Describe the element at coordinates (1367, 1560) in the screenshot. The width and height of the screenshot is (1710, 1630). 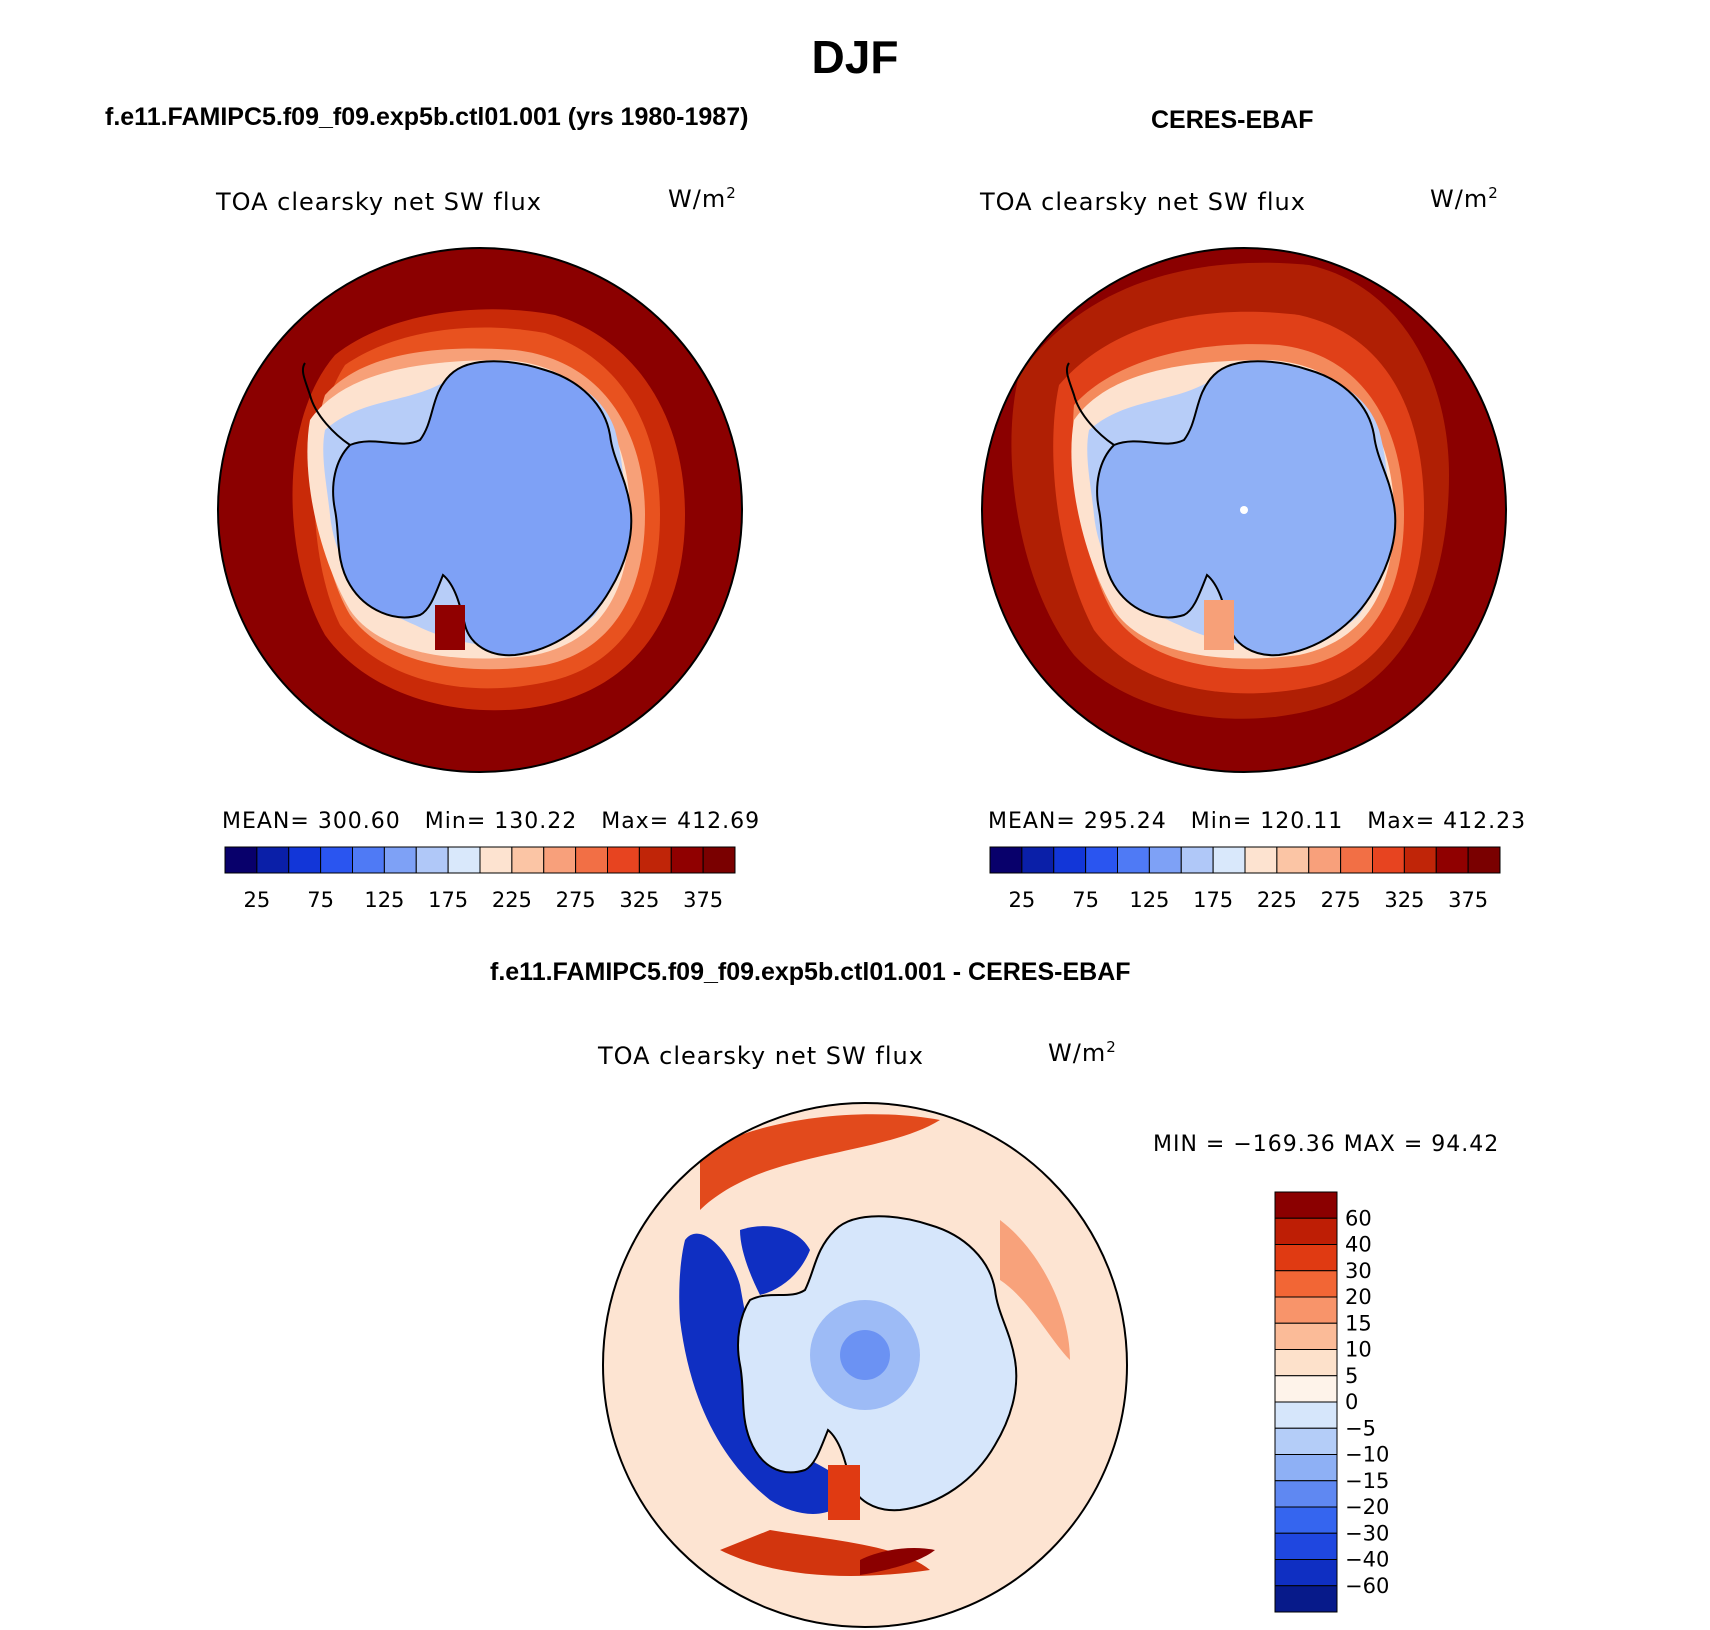
I see `colorbar-tick-label: −40` at that location.